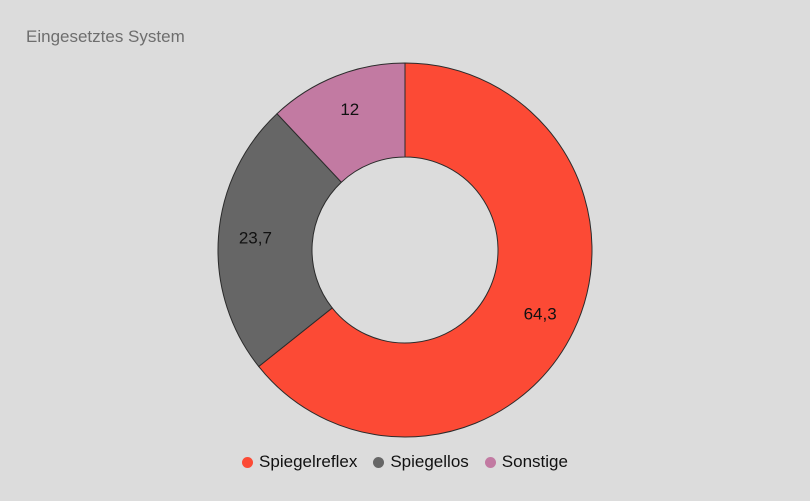  What do you see at coordinates (105, 36) in the screenshot?
I see `chart-title: Eingesetztes System` at bounding box center [105, 36].